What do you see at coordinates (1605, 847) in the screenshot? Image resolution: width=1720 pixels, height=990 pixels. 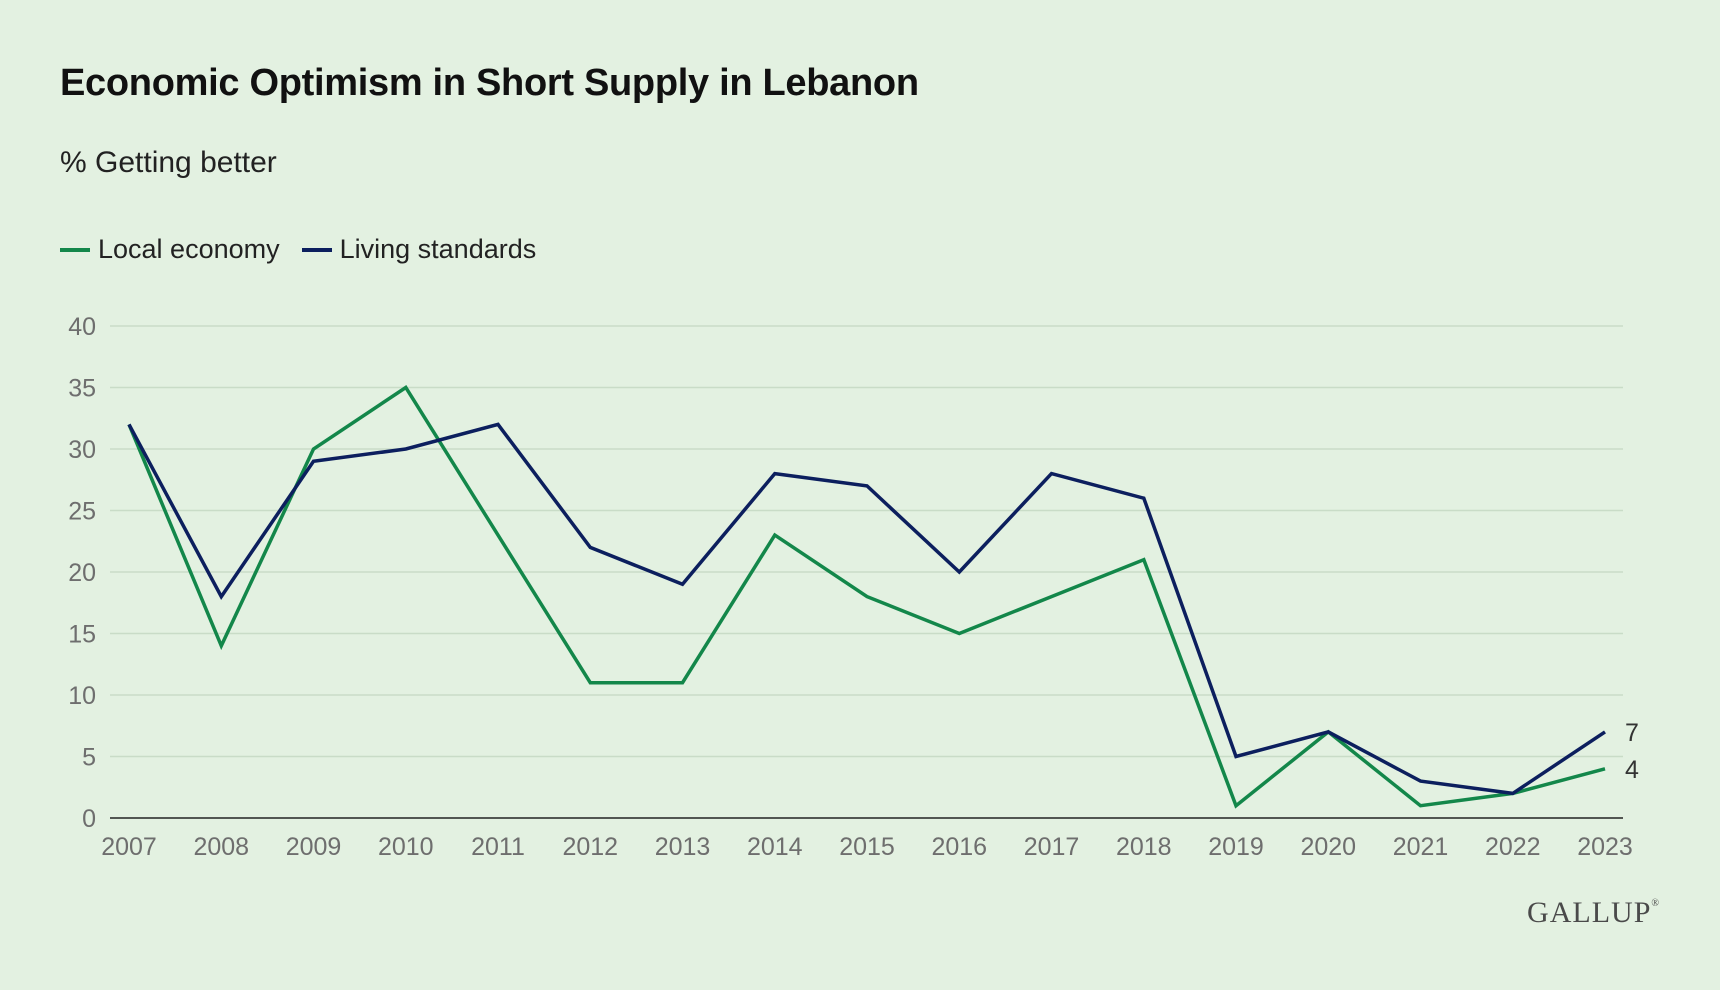 I see `x-tick-label-2023: 2023` at bounding box center [1605, 847].